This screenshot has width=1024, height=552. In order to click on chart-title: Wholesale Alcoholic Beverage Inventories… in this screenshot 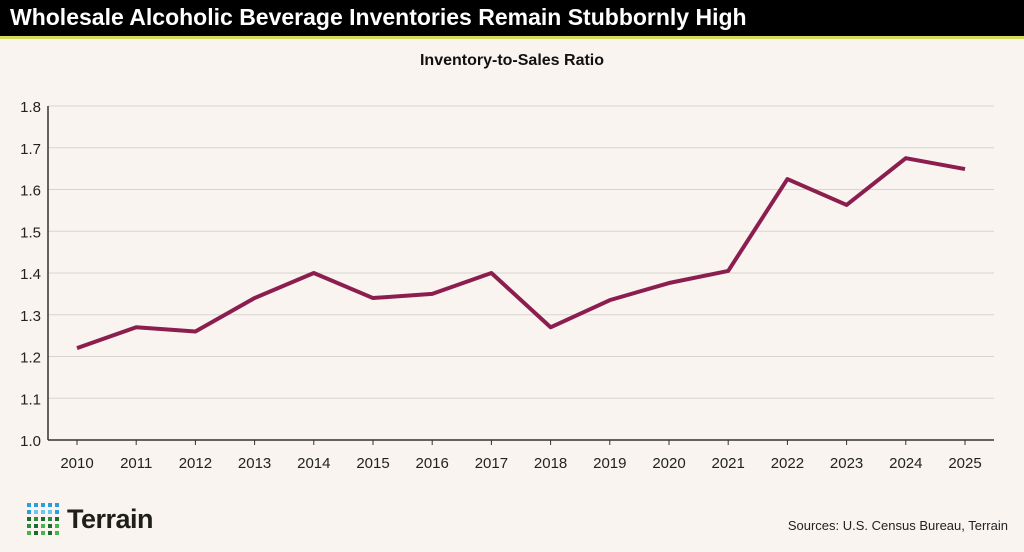, I will do `click(378, 17)`.